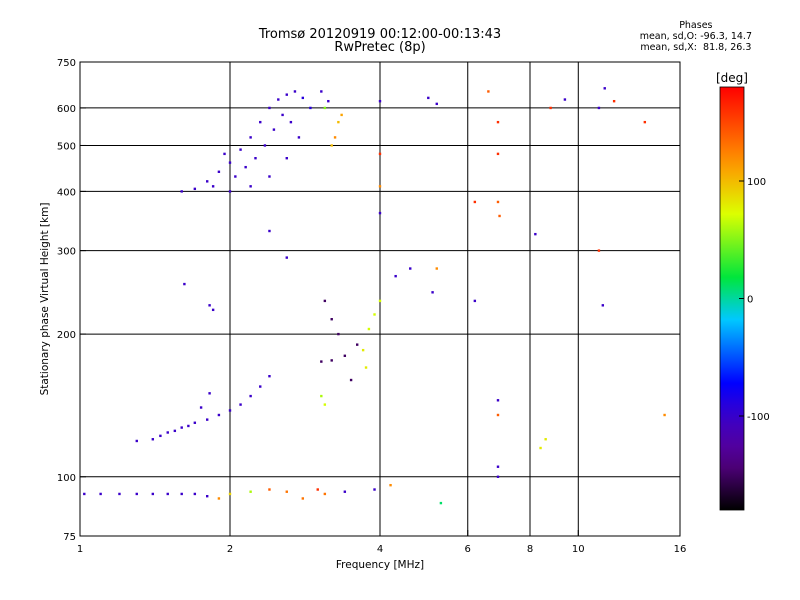 Image resolution: width=800 pixels, height=600 pixels. I want to click on chart-title: Tromsø 20120919 00:12:00-00:13:43, so click(380, 34).